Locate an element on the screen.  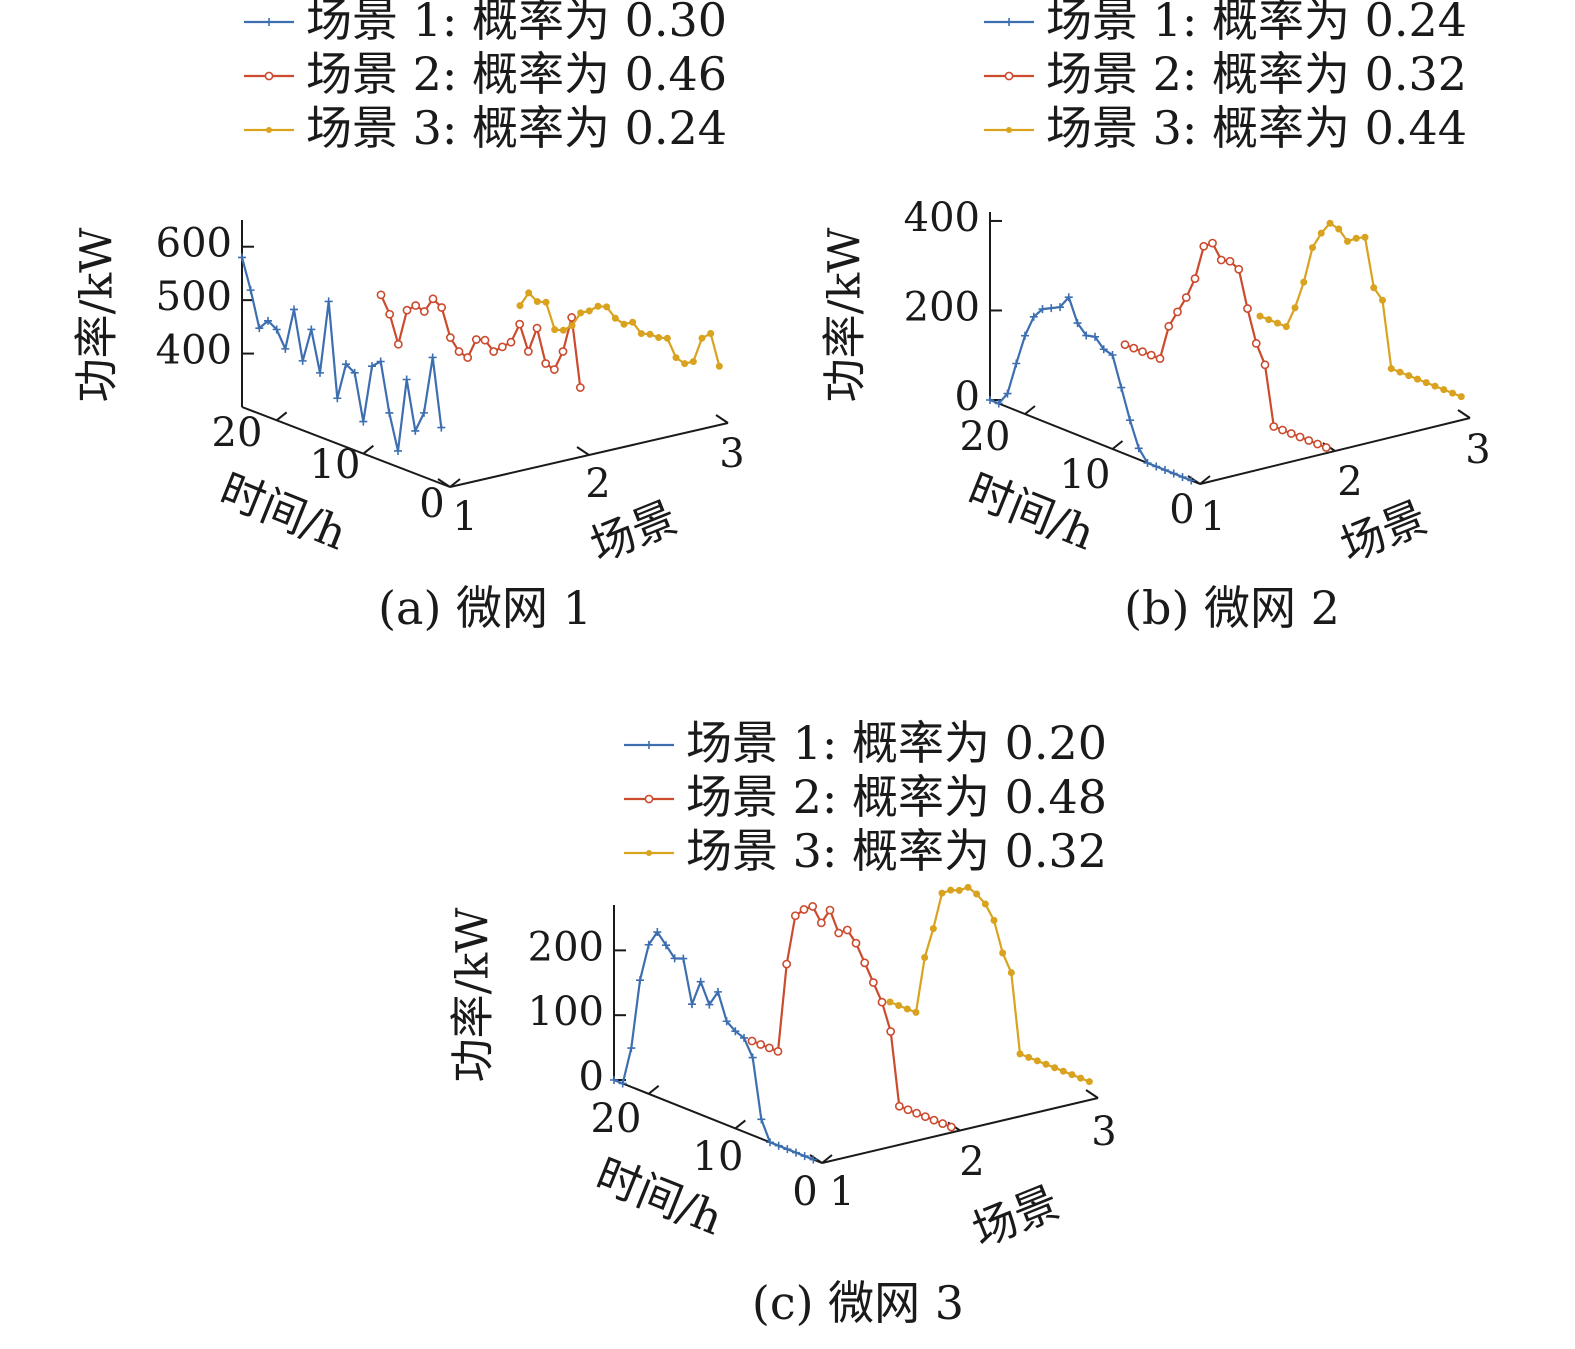
legend-marker is located at coordinates (269, 130).